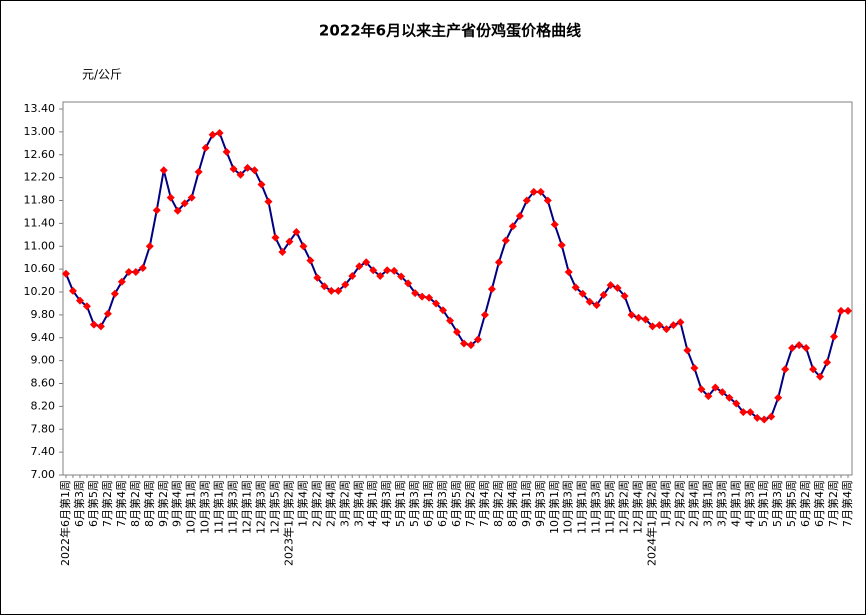 This screenshot has height=615, width=866. Describe the element at coordinates (665, 503) in the screenshot. I see `x-tick-label: 1月第4周` at that location.